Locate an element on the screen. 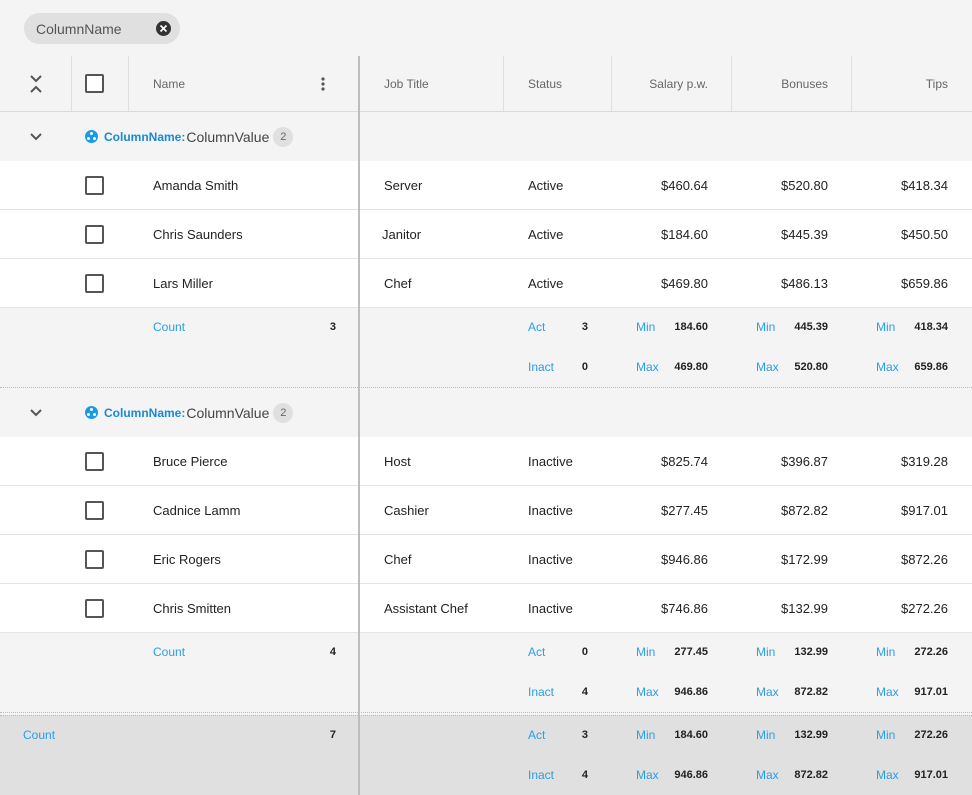 The image size is (972, 795). select-all-checkbox is located at coordinates (94, 83).